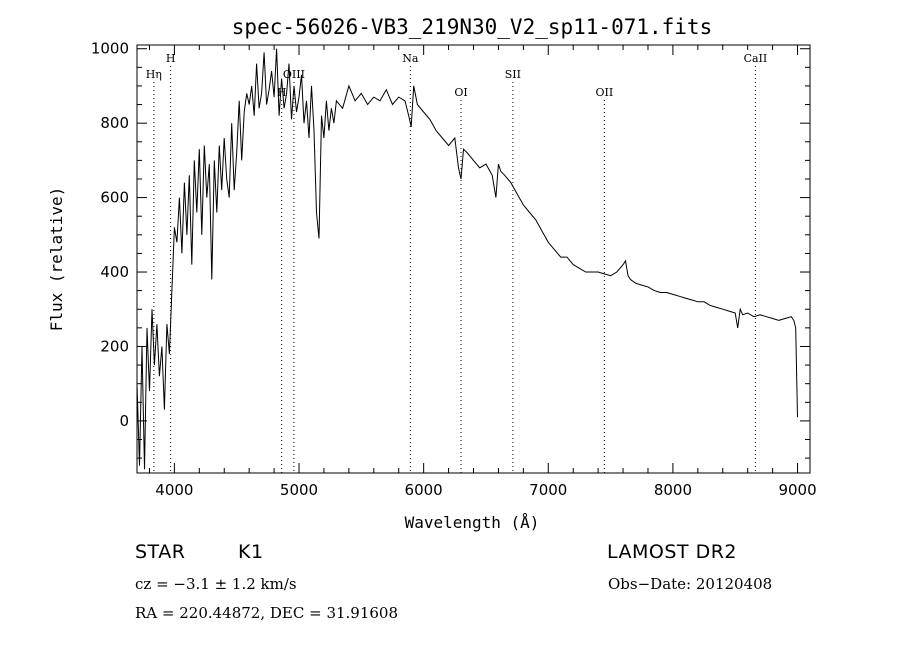 The height and width of the screenshot is (650, 900). Describe the element at coordinates (424, 490) in the screenshot. I see `x-tick-label: 6000` at that location.